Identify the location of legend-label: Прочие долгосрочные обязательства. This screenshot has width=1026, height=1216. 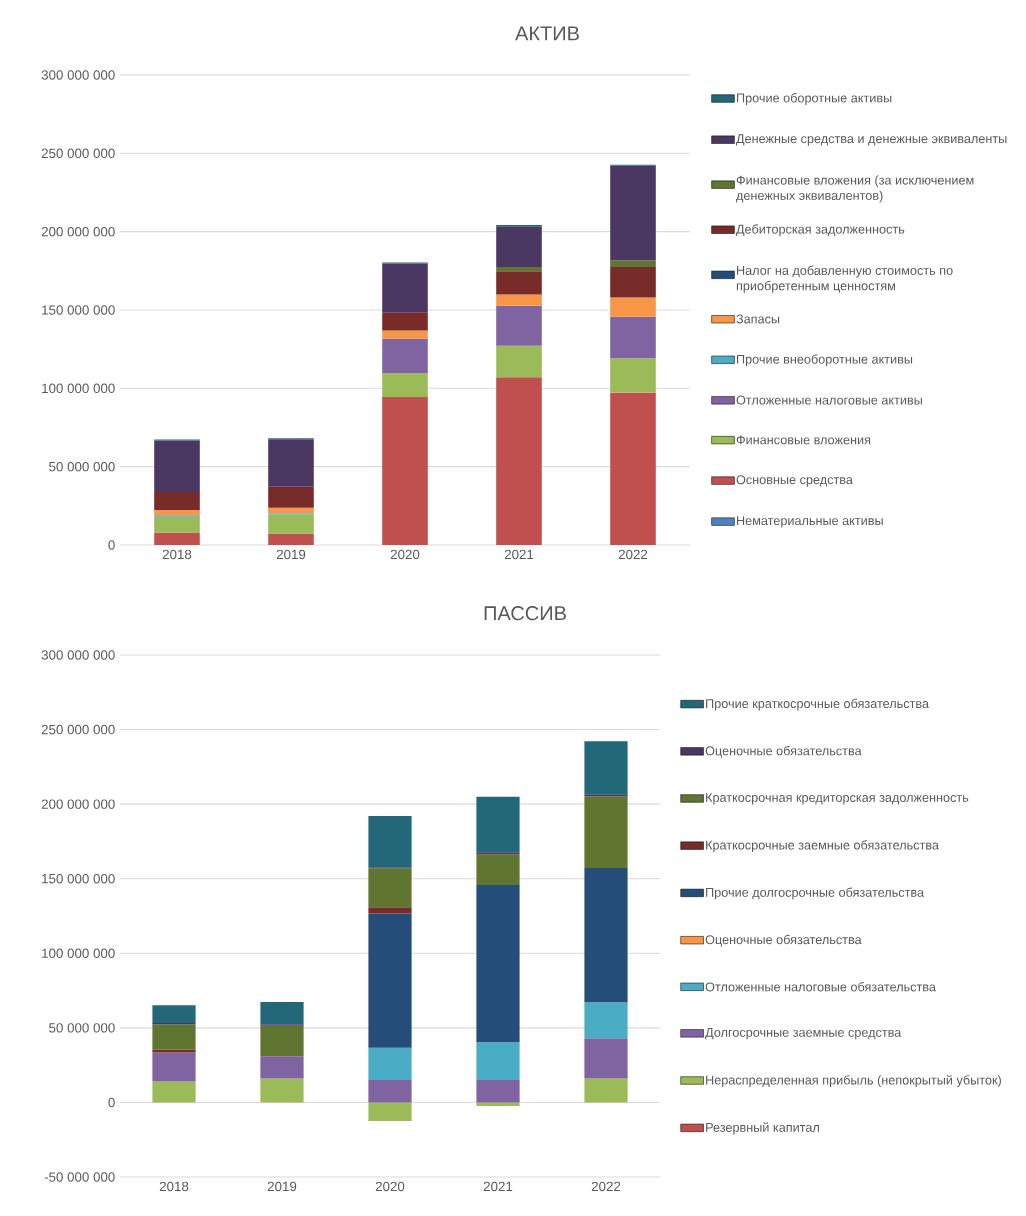
(815, 893).